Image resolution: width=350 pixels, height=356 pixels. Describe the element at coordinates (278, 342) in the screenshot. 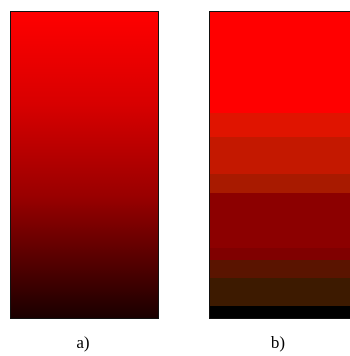

I see `panel-label-b: b)` at that location.